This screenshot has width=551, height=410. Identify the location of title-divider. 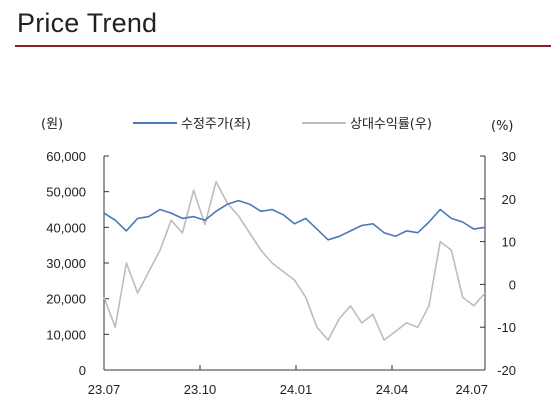
(283, 46).